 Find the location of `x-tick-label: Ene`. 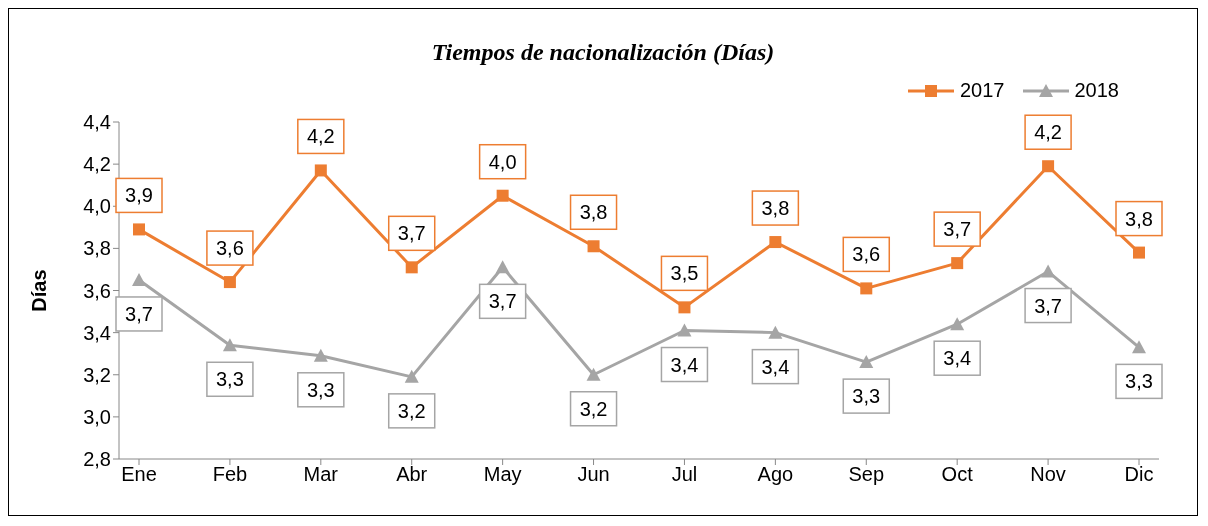

x-tick-label: Ene is located at coordinates (139, 474).